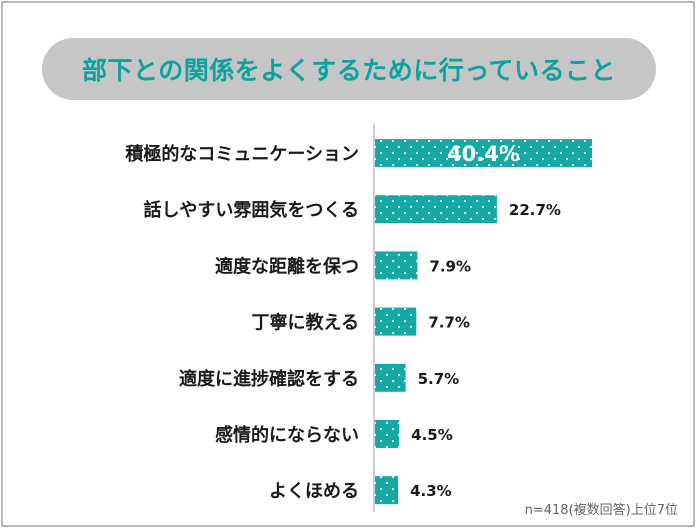 The height and width of the screenshot is (532, 700). Describe the element at coordinates (535, 210) in the screenshot. I see `value-label: 22.7%` at that location.